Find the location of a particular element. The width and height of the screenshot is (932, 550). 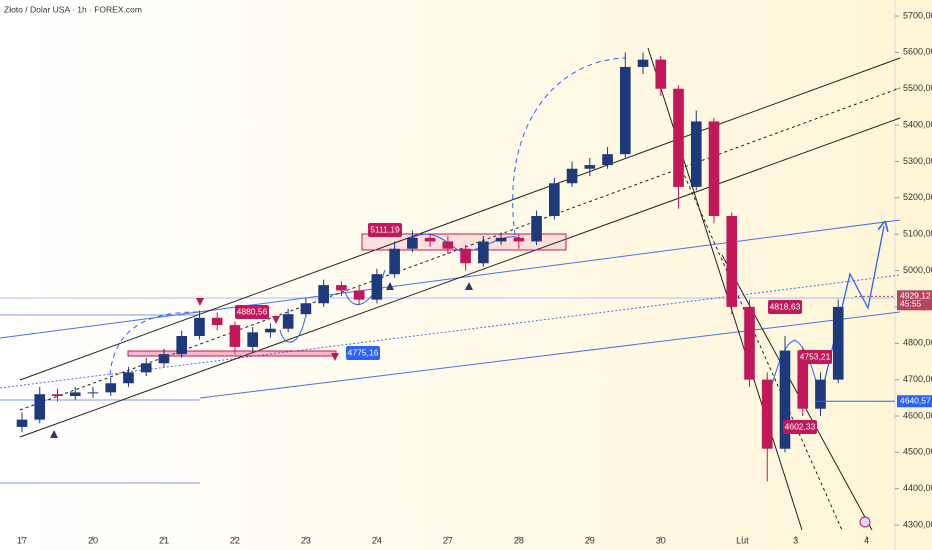

price-tag-label: 4929,12 is located at coordinates (915, 296).